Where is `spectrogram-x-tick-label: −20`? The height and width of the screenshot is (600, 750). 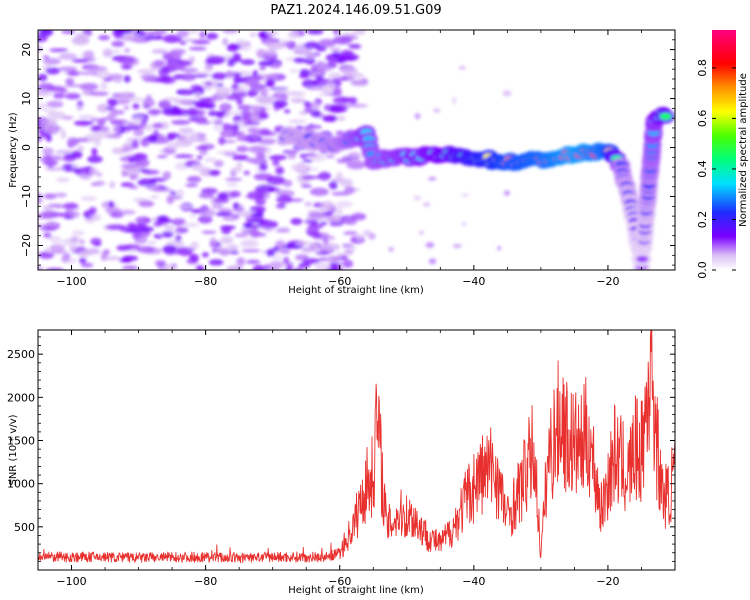
spectrogram-x-tick-label: −20 is located at coordinates (607, 281).